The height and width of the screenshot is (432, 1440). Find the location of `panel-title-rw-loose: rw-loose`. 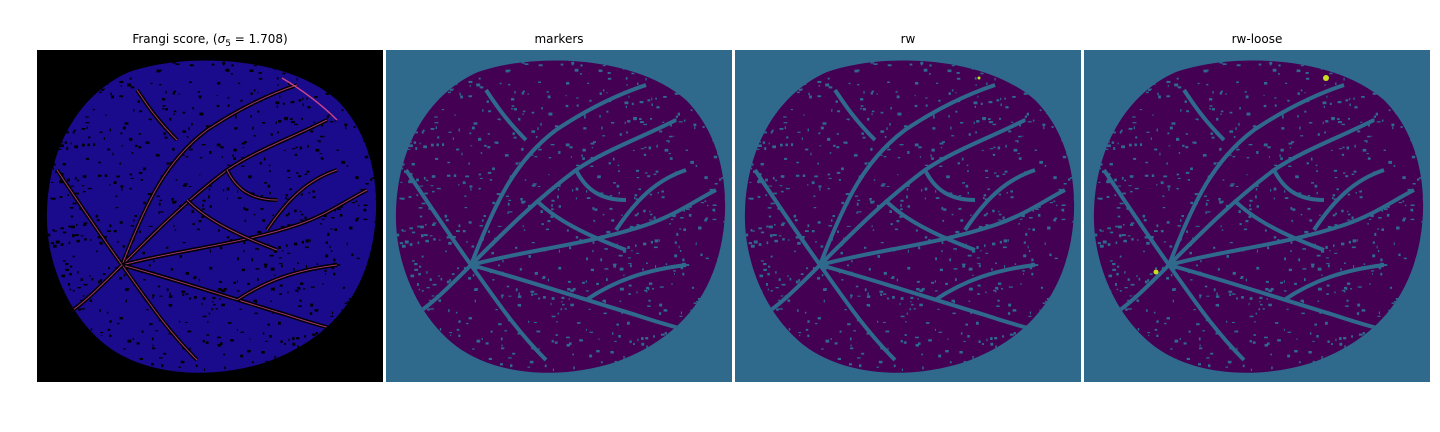

panel-title-rw-loose: rw-loose is located at coordinates (1257, 39).